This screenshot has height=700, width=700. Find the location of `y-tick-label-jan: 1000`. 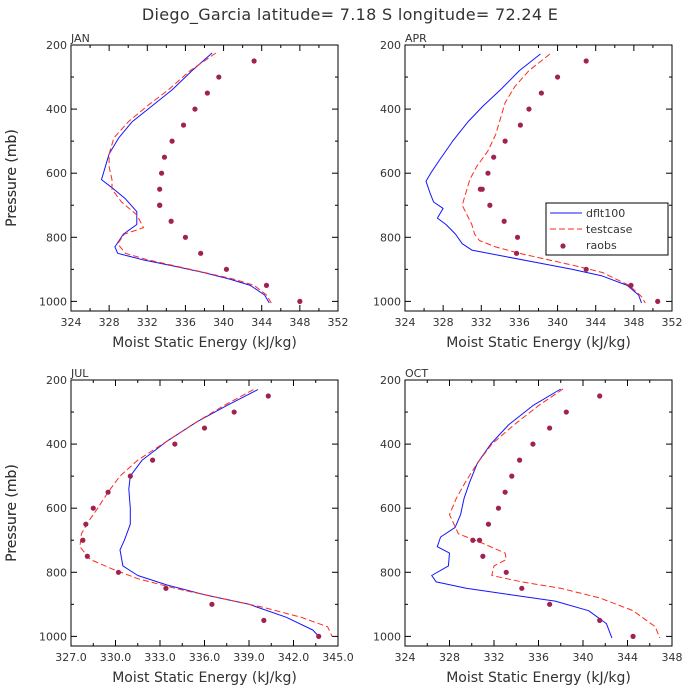

y-tick-label-jan: 1000 is located at coordinates (53, 301).